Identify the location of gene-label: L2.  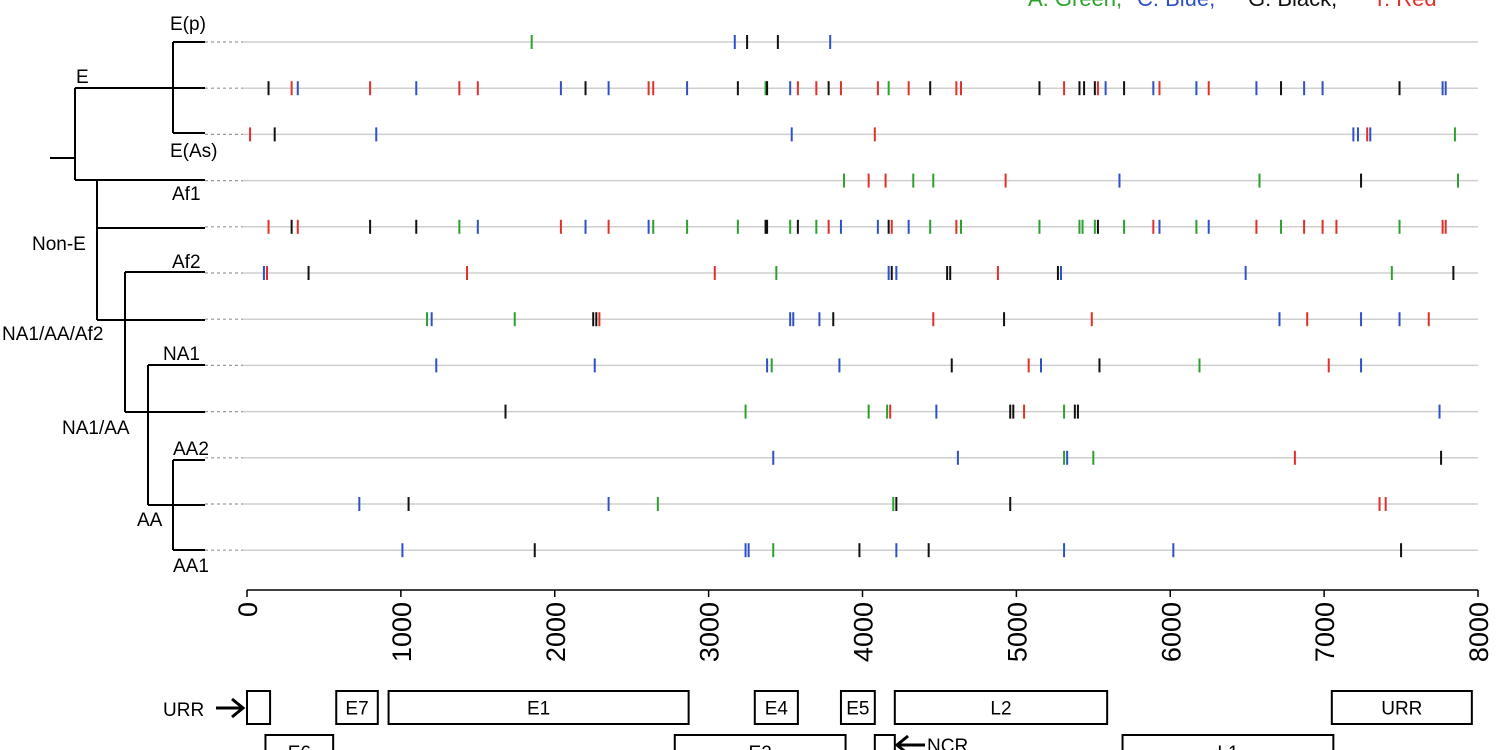
(1000, 709).